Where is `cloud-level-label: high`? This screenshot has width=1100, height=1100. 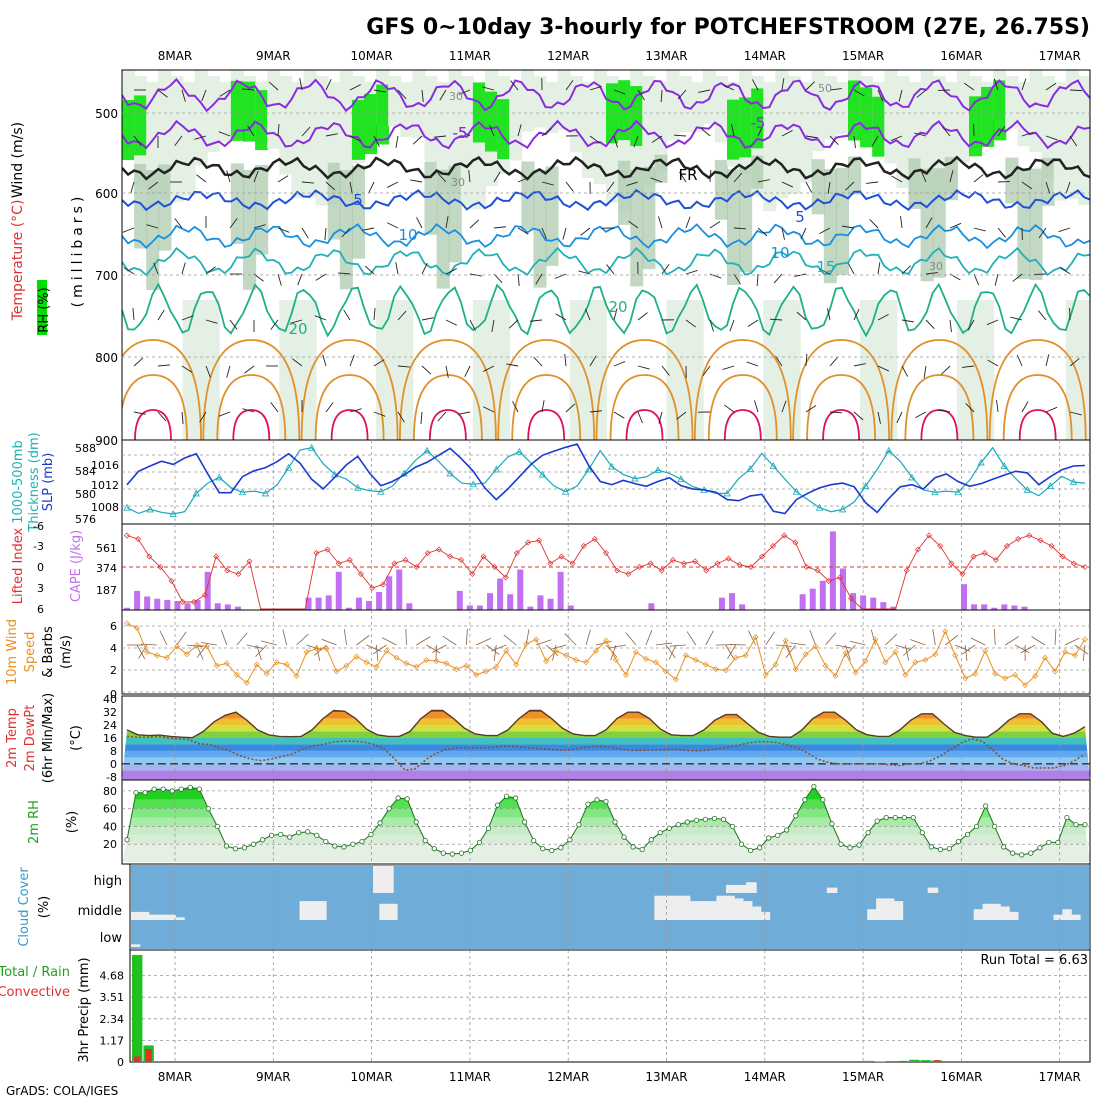
cloud-level-label: high is located at coordinates (108, 881).